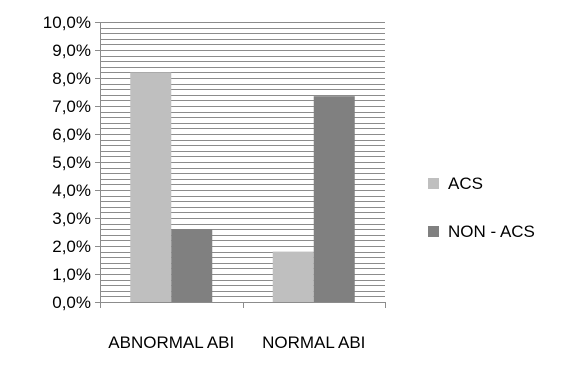 This screenshot has width=564, height=385. I want to click on y-tick-label: 7,0%, so click(71, 106).